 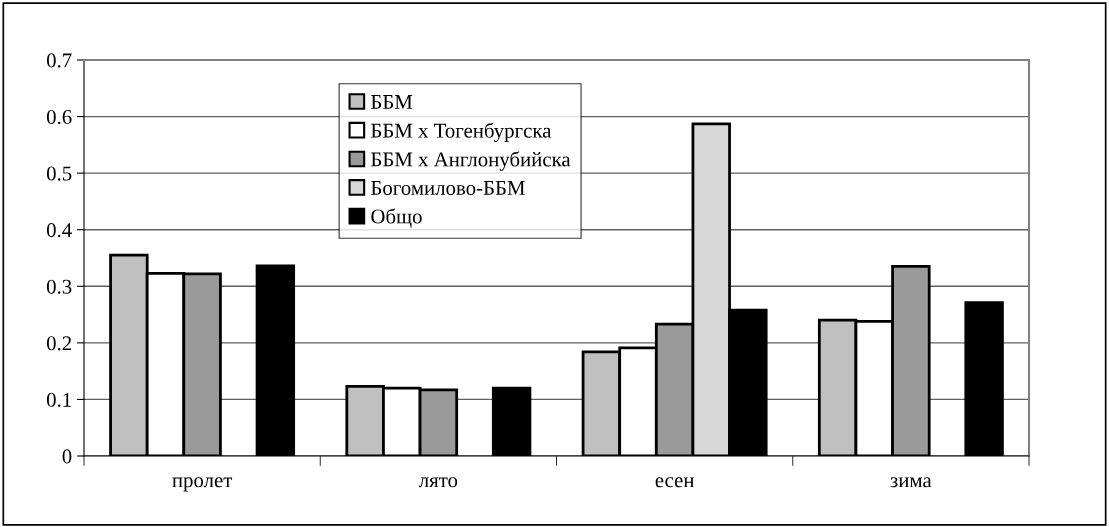 What do you see at coordinates (461, 132) in the screenshot?
I see `legend-label: ББМ х Тогенбургска` at bounding box center [461, 132].